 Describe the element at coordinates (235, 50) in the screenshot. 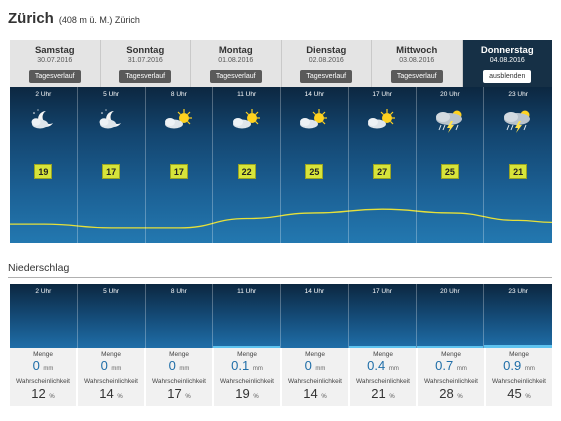

I see `day-name: Montag` at that location.